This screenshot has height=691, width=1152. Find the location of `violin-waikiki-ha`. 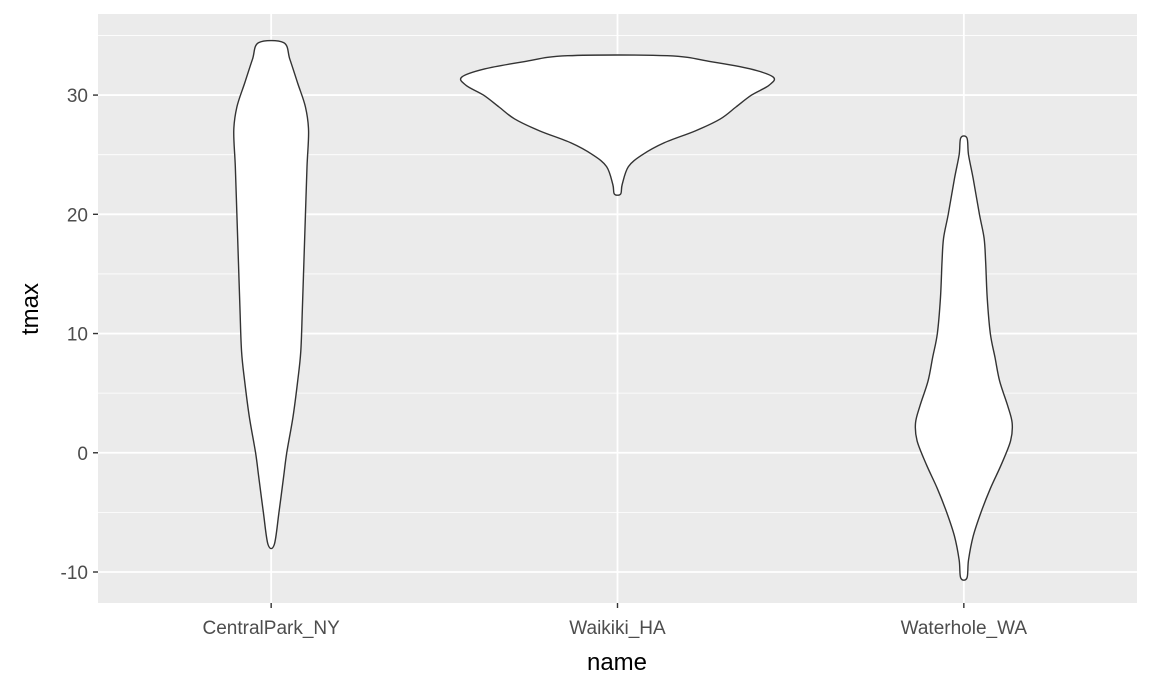

violin-waikiki-ha is located at coordinates (617, 125).